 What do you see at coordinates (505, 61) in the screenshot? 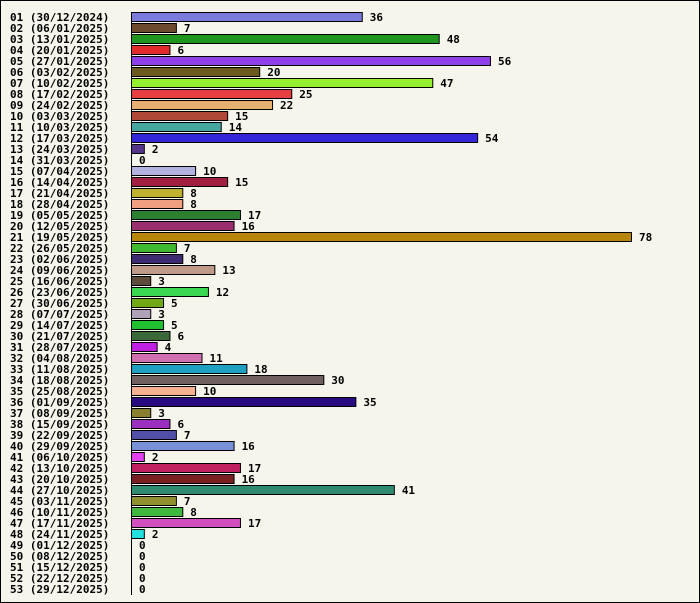
I see `data-label: 56` at bounding box center [505, 61].